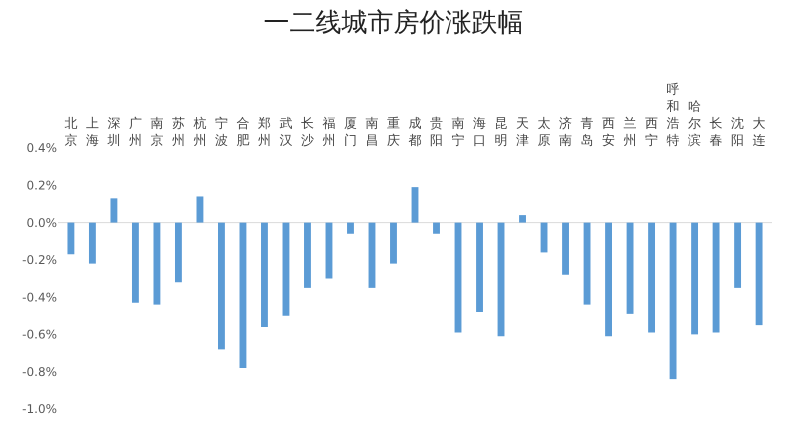  What do you see at coordinates (544, 132) in the screenshot?
I see `x-tick-label: 太原` at bounding box center [544, 132].